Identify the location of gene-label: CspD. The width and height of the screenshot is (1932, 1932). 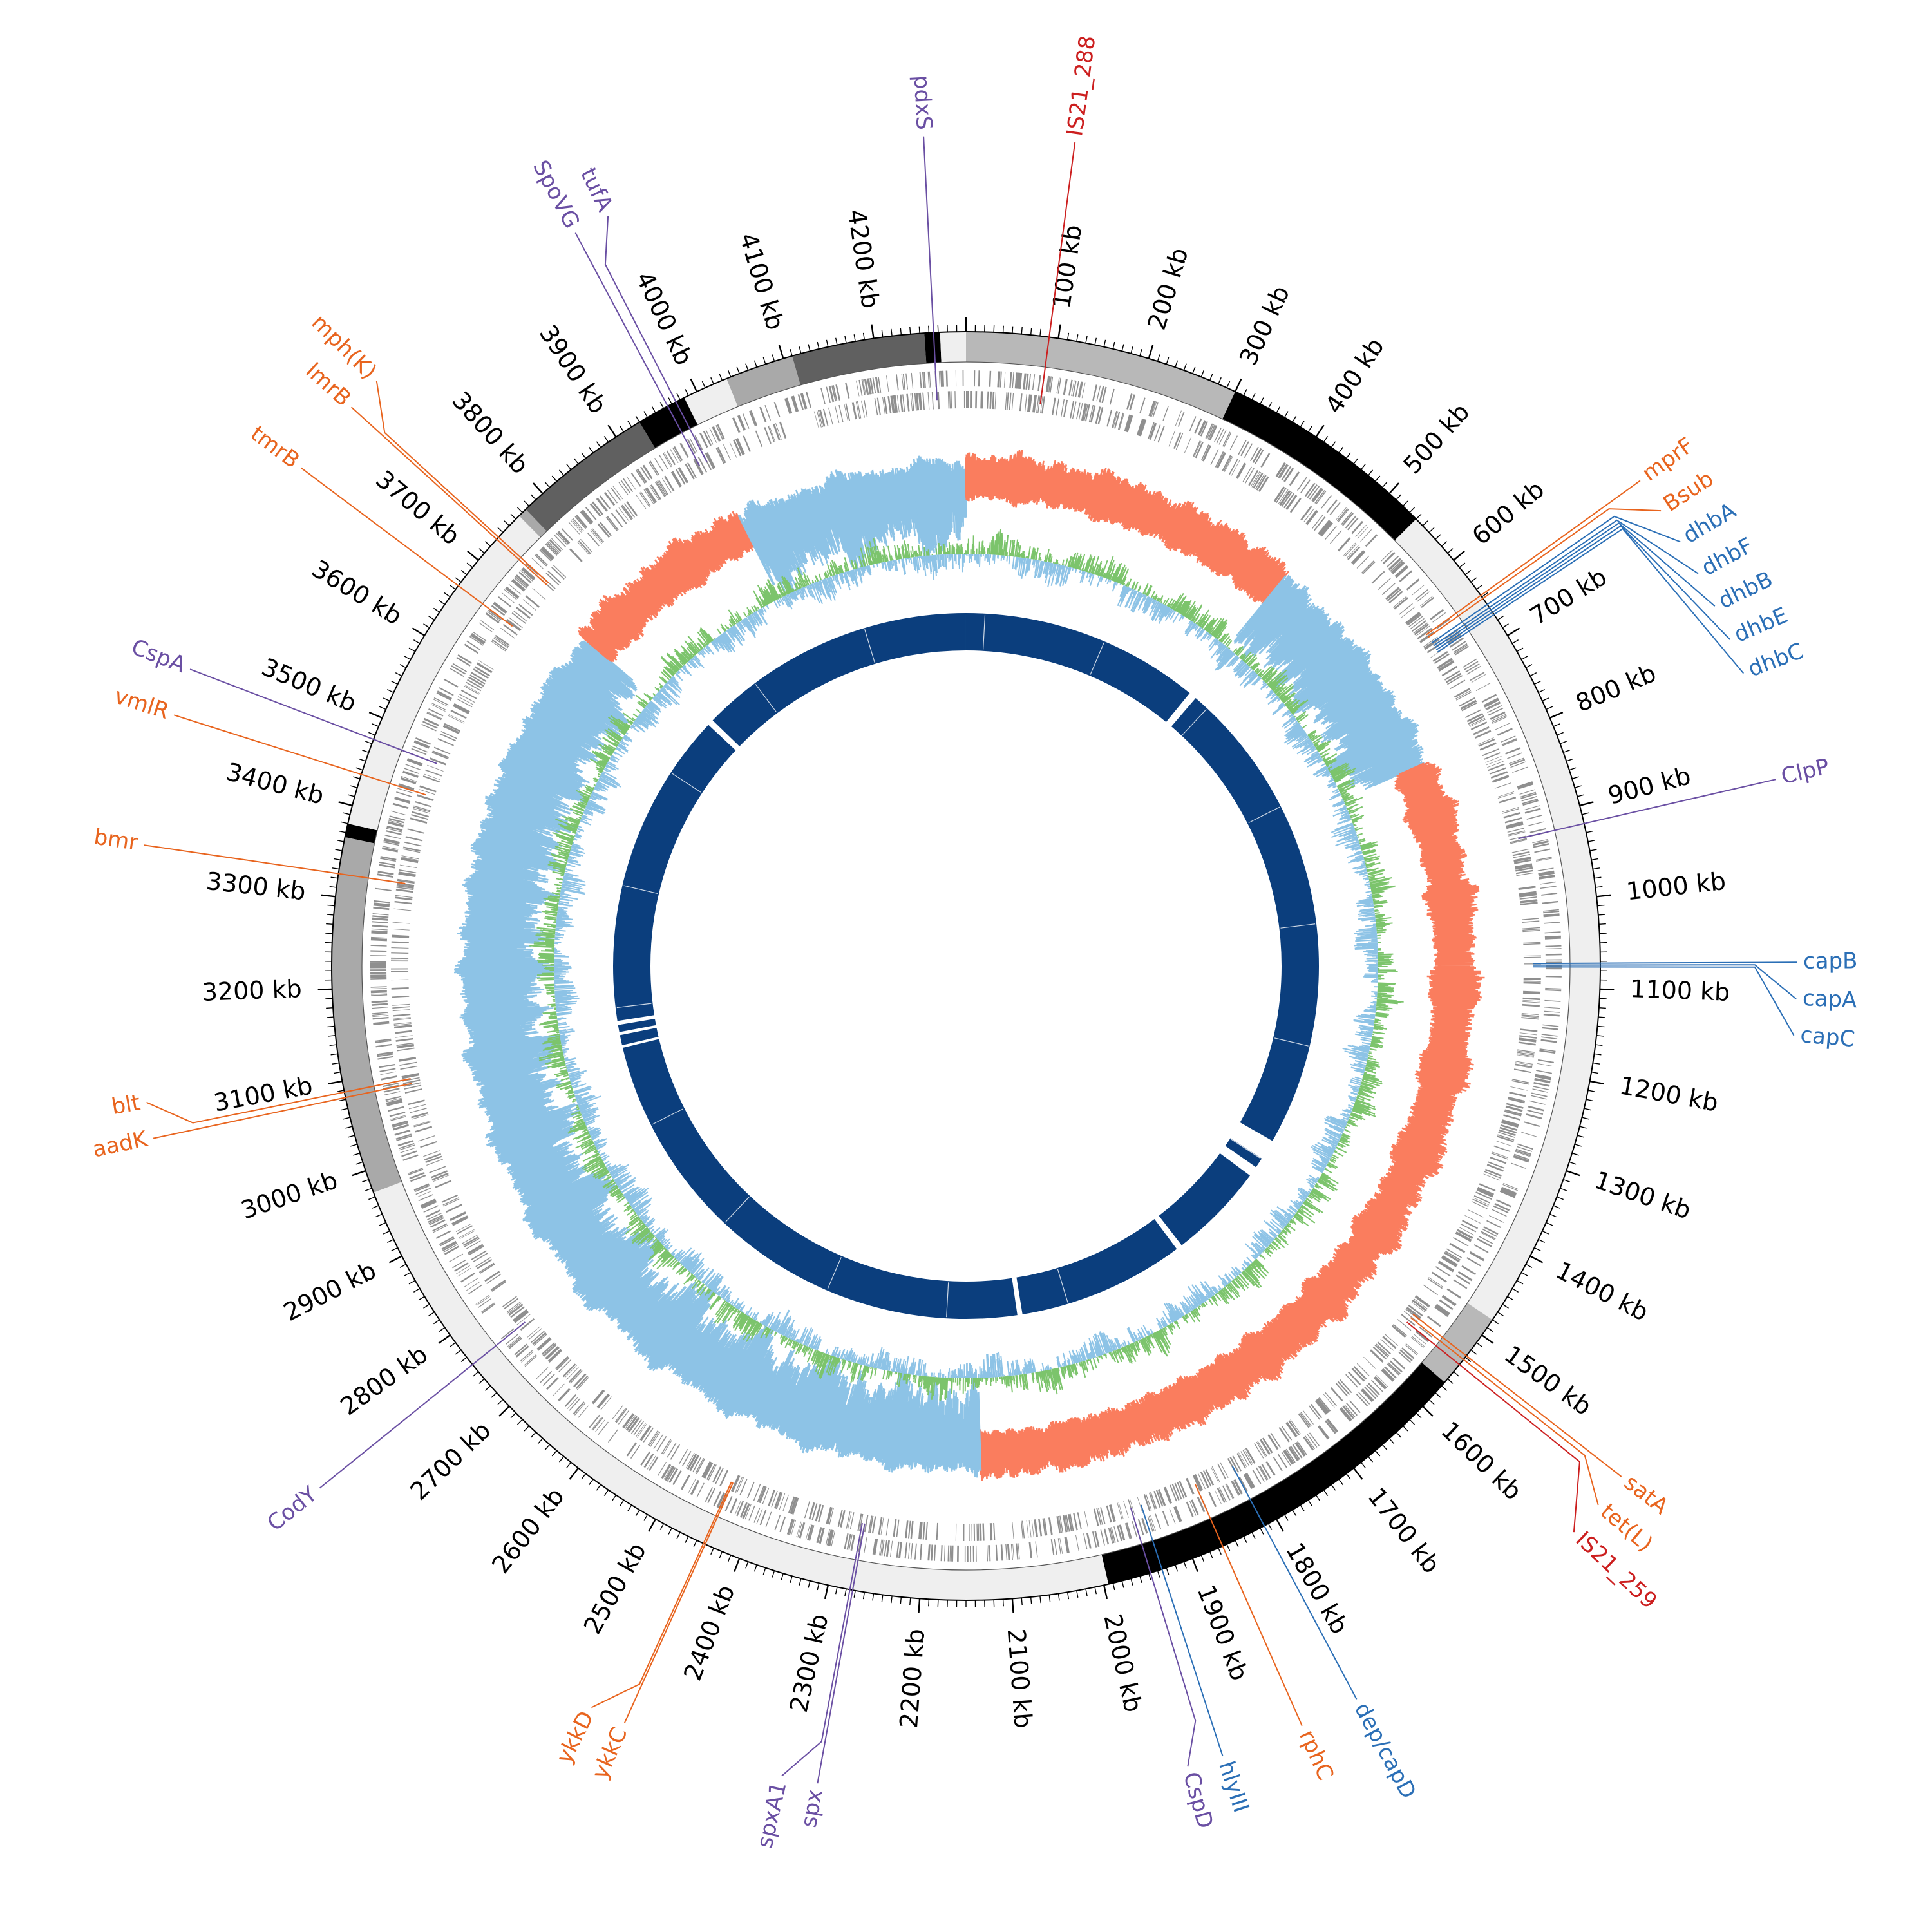
(1198, 1801).